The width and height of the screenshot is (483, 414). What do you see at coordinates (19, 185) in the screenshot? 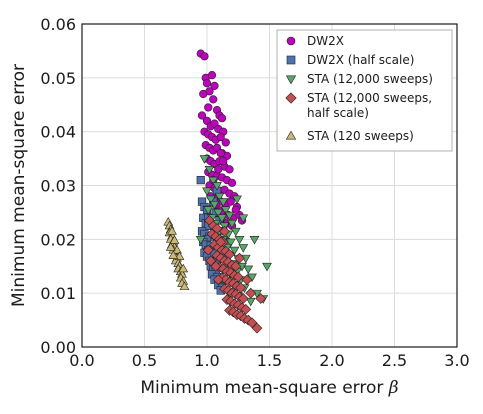
I see `y-axis-label: Minimum mean-square error` at bounding box center [19, 185].